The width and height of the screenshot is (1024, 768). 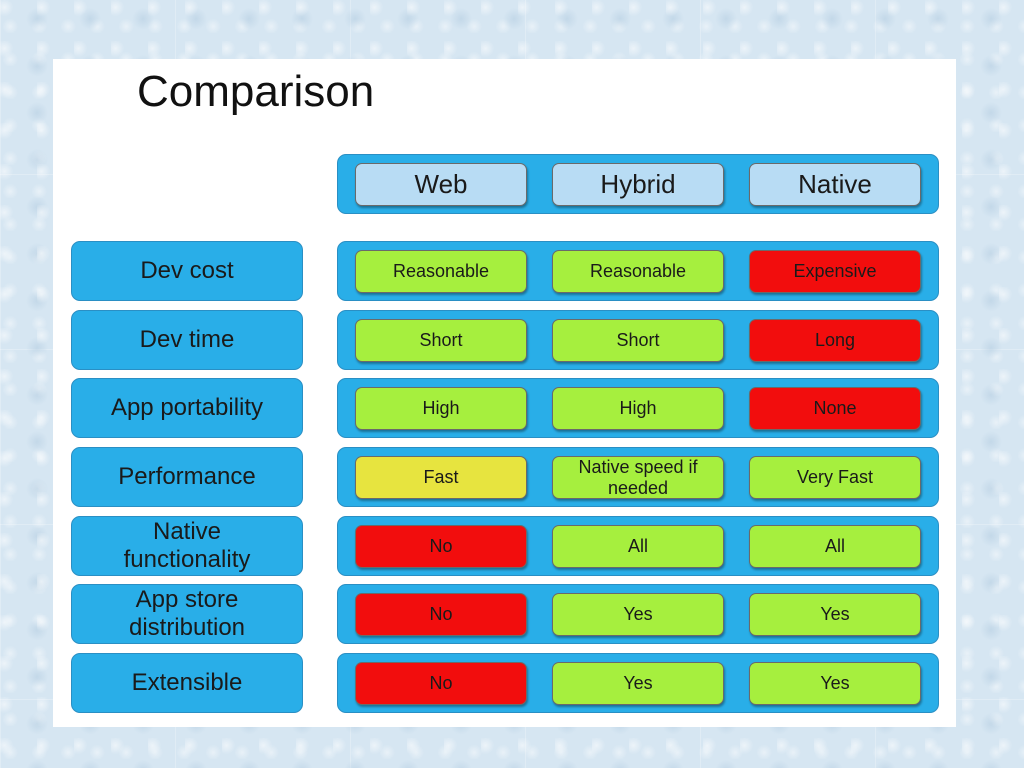 I want to click on column-header-band: Web Hybrid Native, so click(x=638, y=184).